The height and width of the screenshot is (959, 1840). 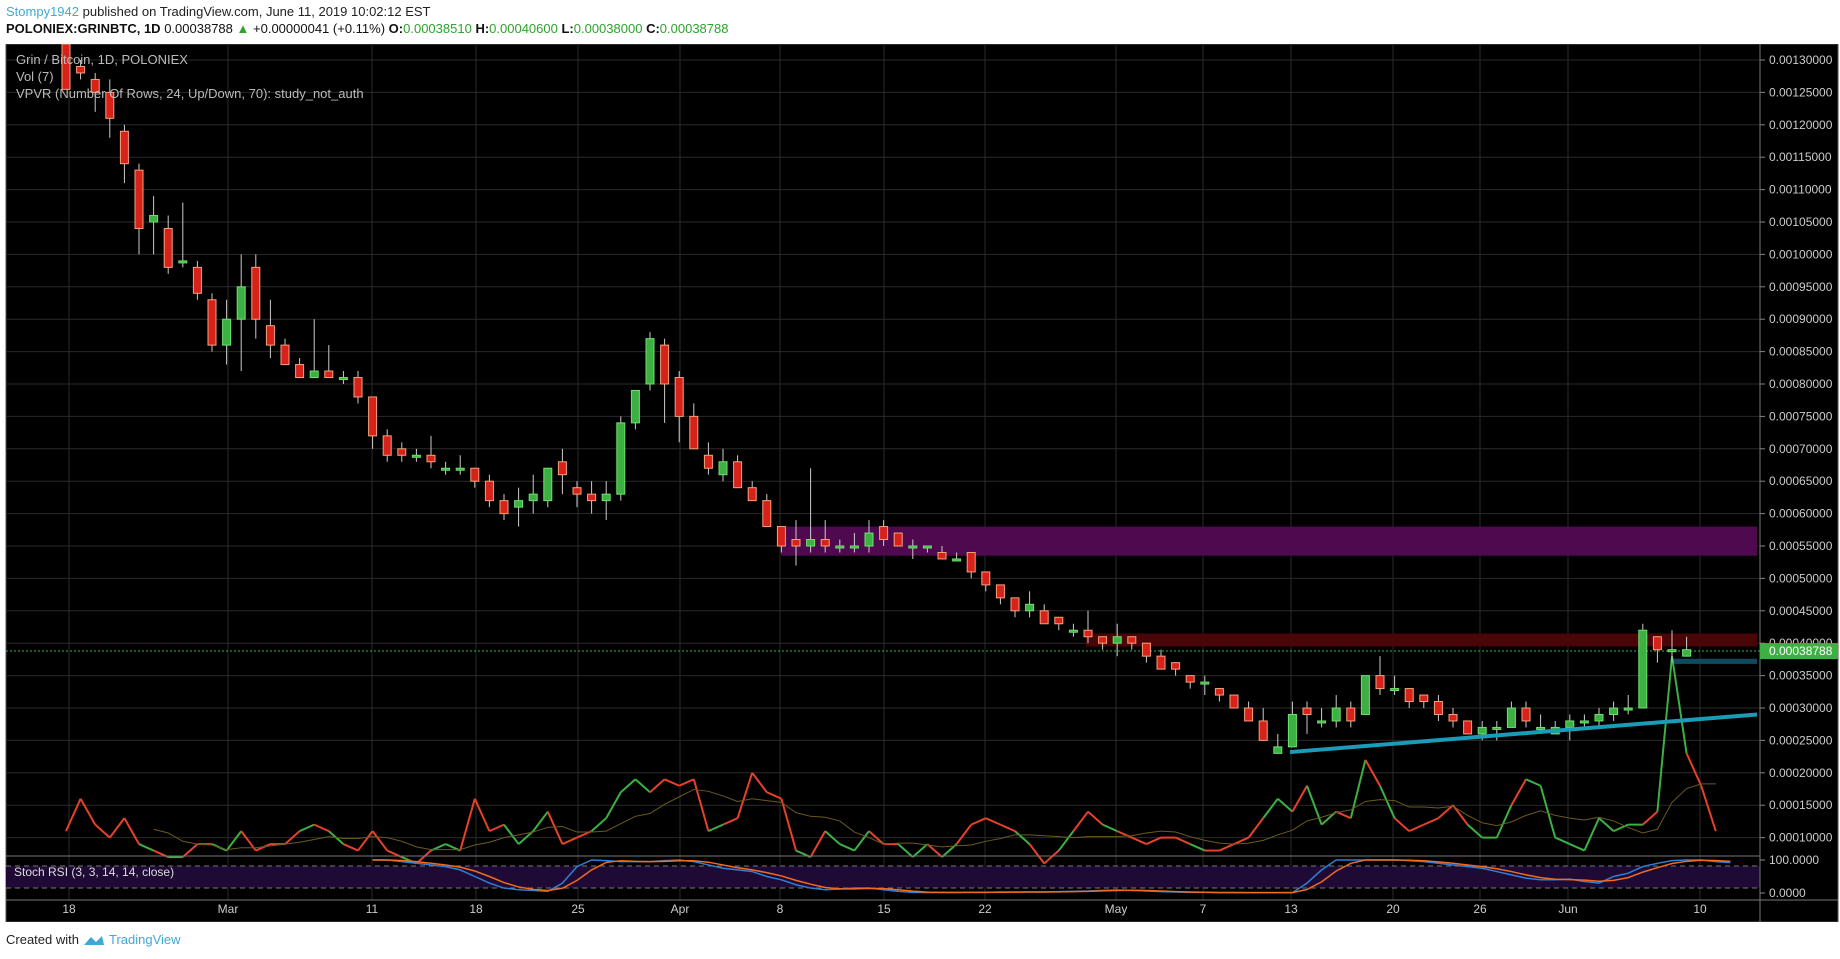 What do you see at coordinates (883, 595) in the screenshot?
I see `zones` at bounding box center [883, 595].